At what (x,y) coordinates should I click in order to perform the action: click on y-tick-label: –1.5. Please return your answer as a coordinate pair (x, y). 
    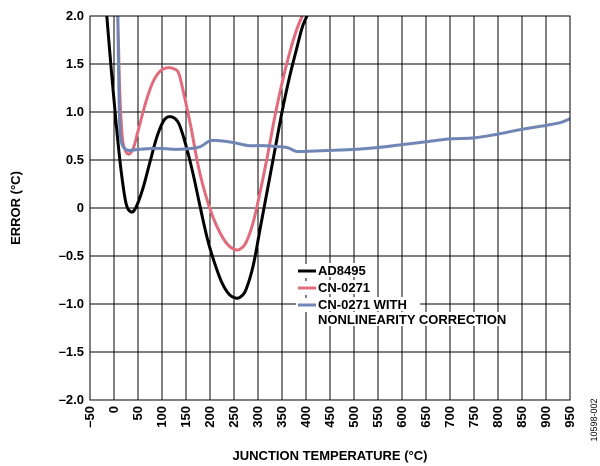
    Looking at the image, I should click on (71, 351).